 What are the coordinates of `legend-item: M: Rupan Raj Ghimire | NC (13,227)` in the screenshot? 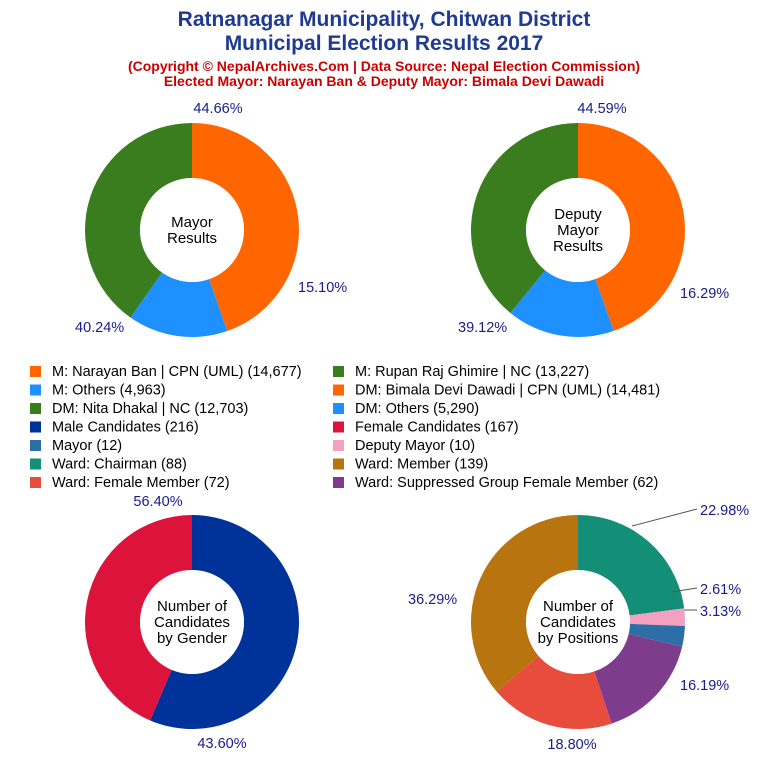 It's located at (461, 372).